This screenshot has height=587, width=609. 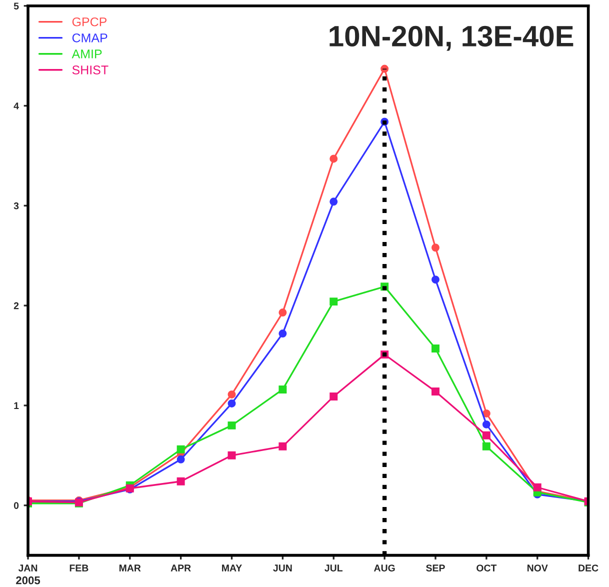 I want to click on x-tick-label: JUN, so click(x=282, y=568).